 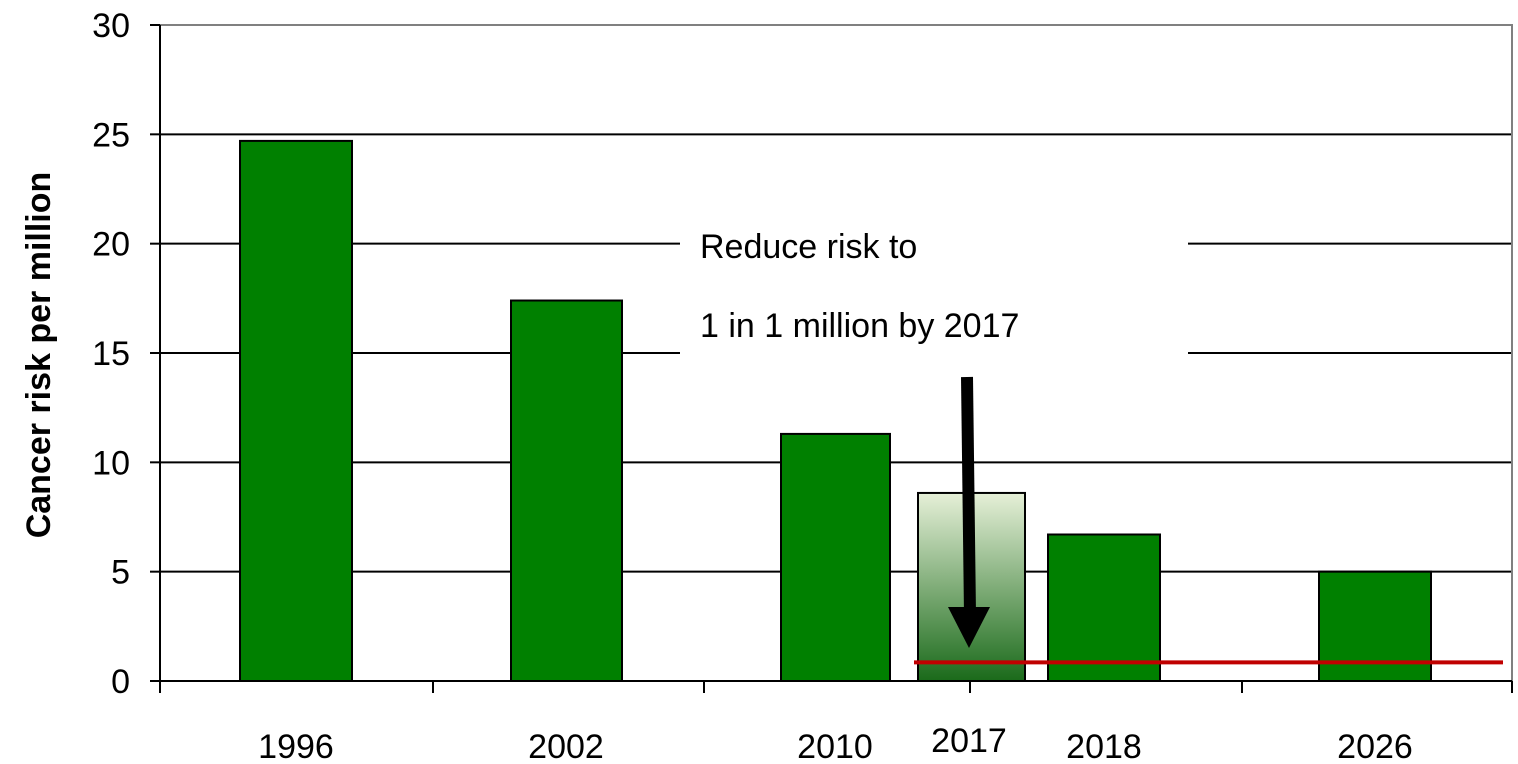 I want to click on x-tick-label: 2002, so click(x=566, y=746).